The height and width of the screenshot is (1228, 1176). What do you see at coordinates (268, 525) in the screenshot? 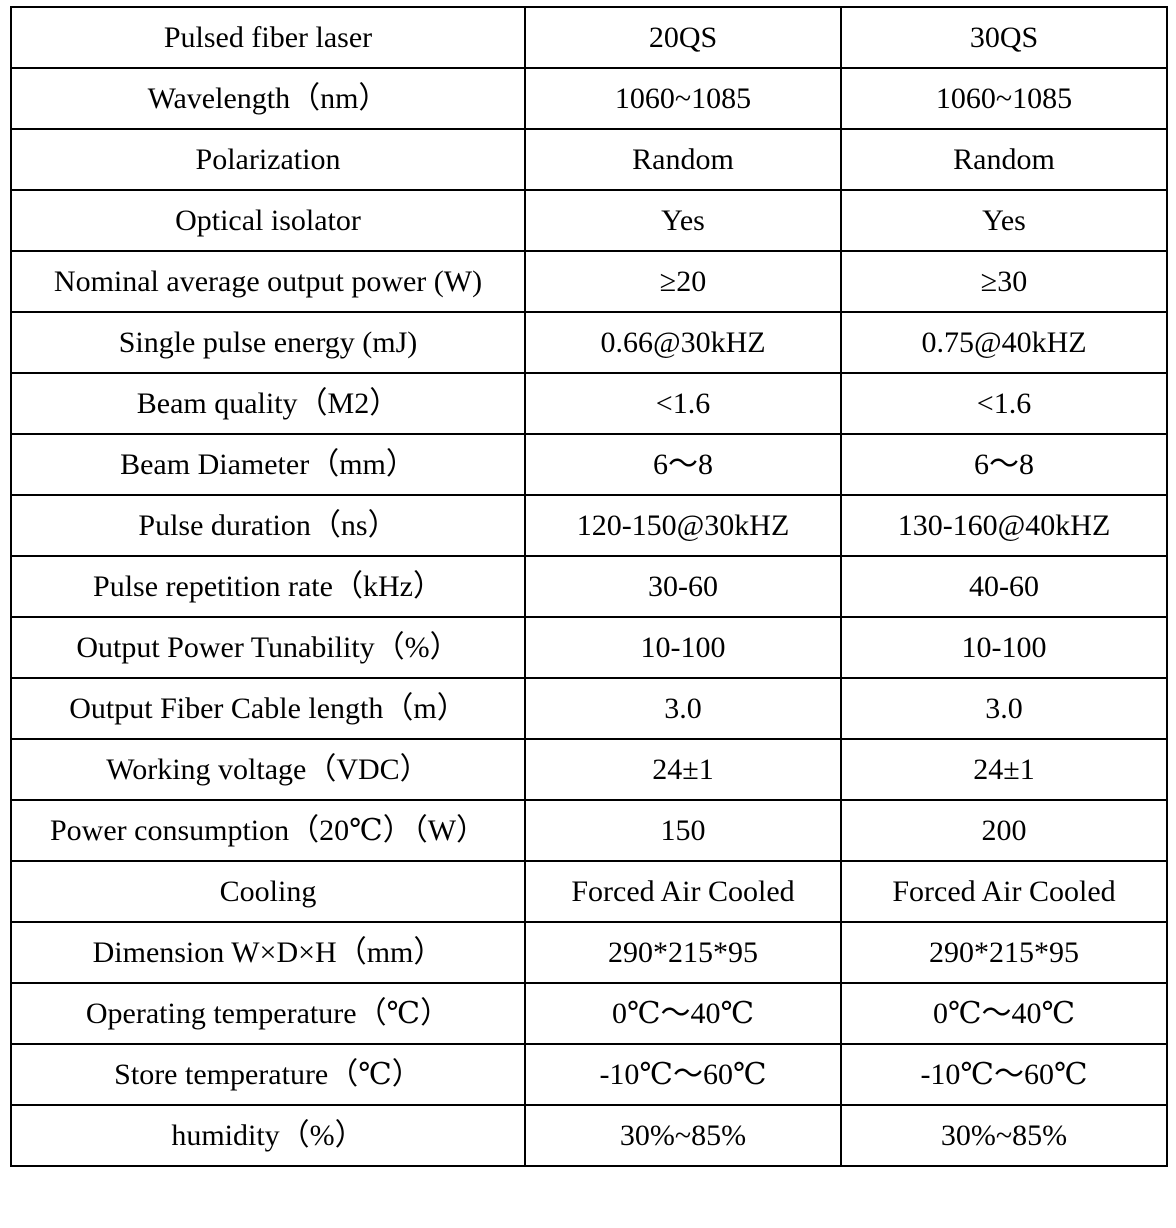
I see `spec-label-cell: Pulse duration（ns）` at bounding box center [268, 525].